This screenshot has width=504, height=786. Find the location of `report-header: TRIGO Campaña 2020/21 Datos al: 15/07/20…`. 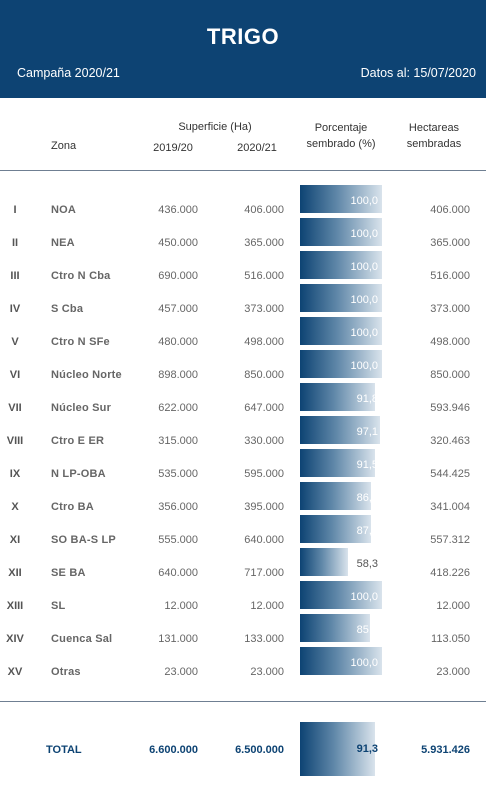

report-header: TRIGO Campaña 2020/21 Datos al: 15/07/20… is located at coordinates (243, 49).